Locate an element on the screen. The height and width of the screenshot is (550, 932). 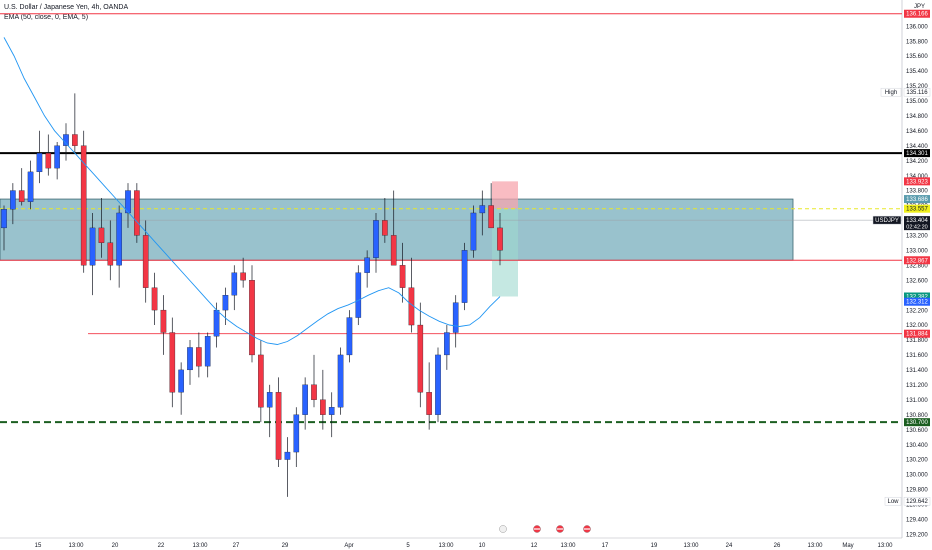
x-tick-label: 12 is located at coordinates (534, 546).